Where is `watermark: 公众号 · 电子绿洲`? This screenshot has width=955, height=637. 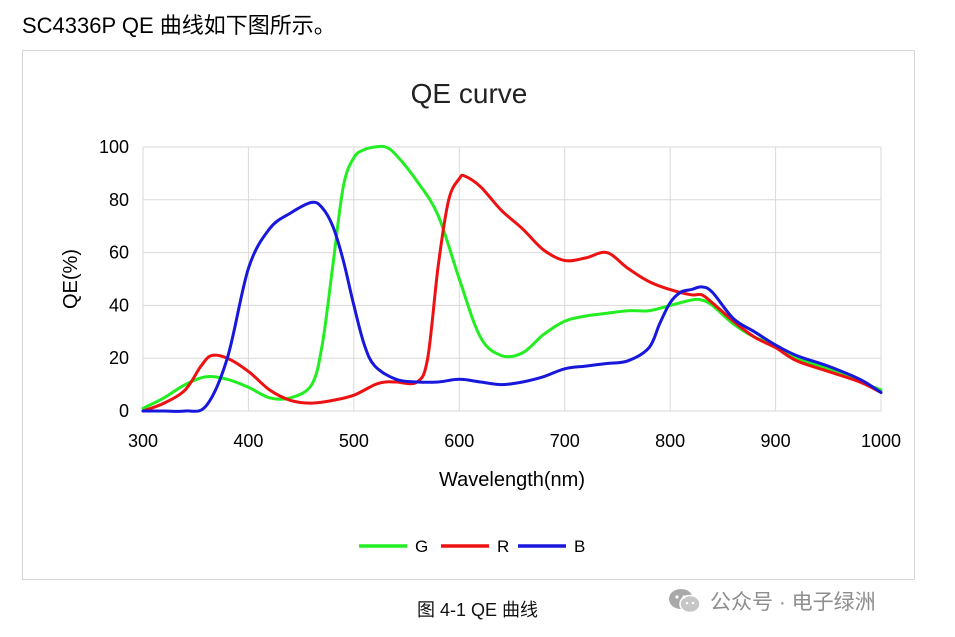 watermark: 公众号 · 电子绿洲 is located at coordinates (772, 601).